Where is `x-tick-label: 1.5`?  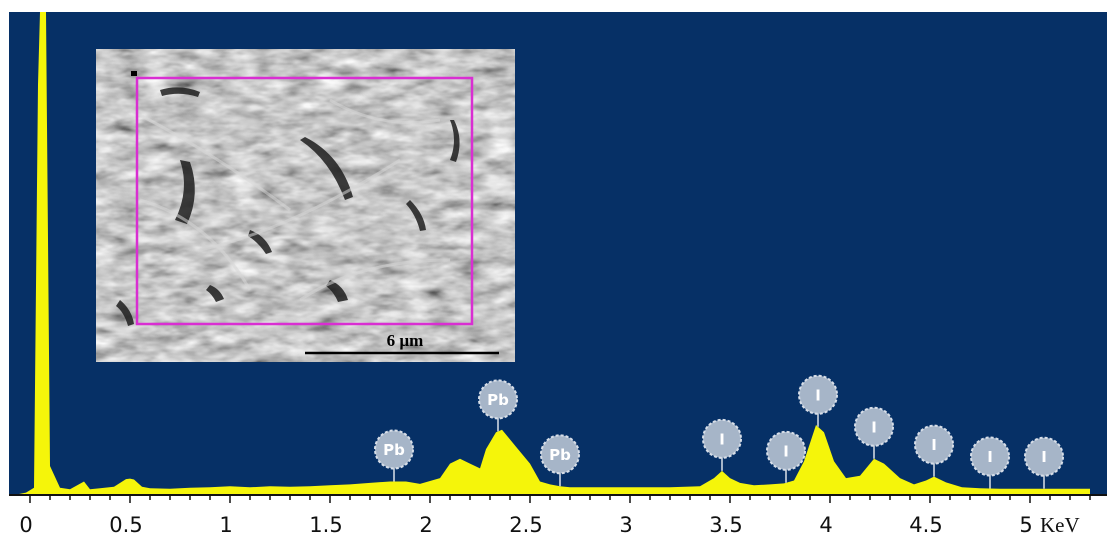 x-tick-label: 1.5 is located at coordinates (325, 525).